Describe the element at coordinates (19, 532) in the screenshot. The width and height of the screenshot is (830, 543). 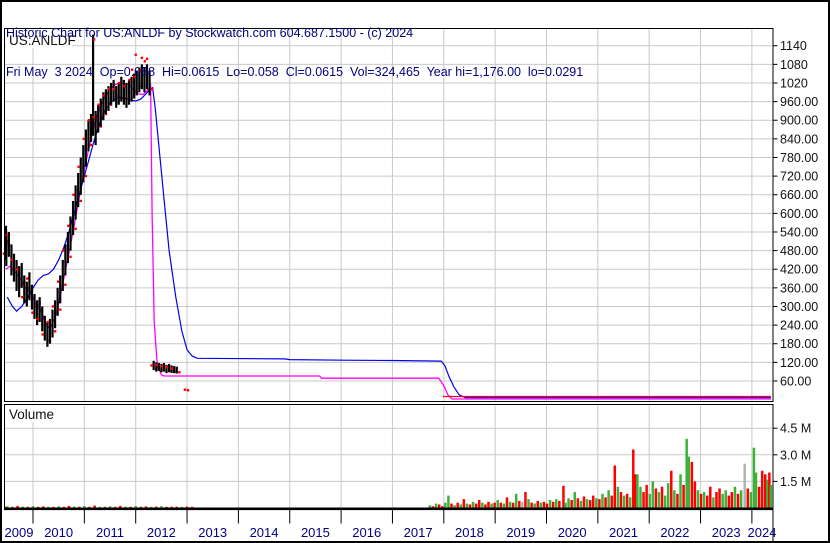
I see `year-label: 2009` at that location.